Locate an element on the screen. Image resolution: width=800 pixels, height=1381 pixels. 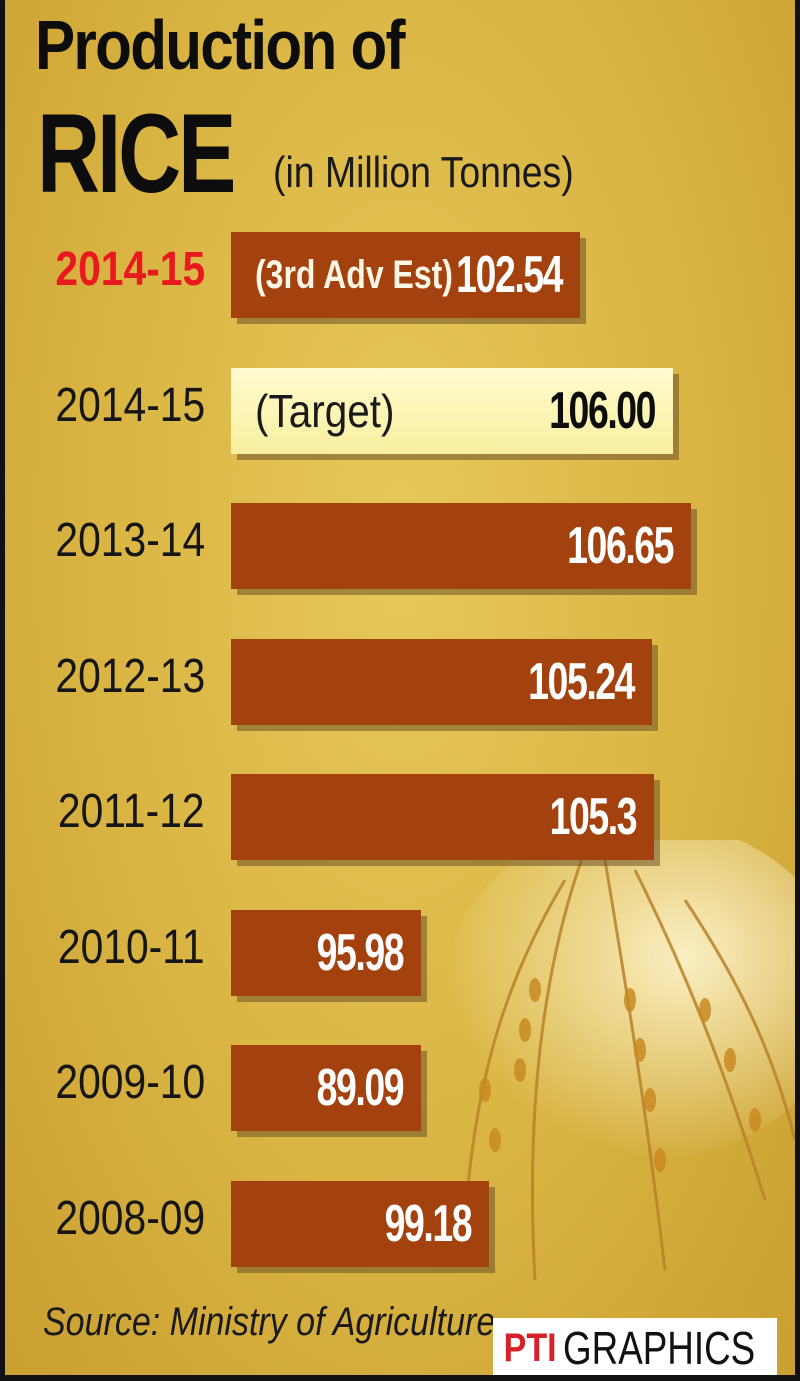
title-line-2: RICE is located at coordinates (136, 153).